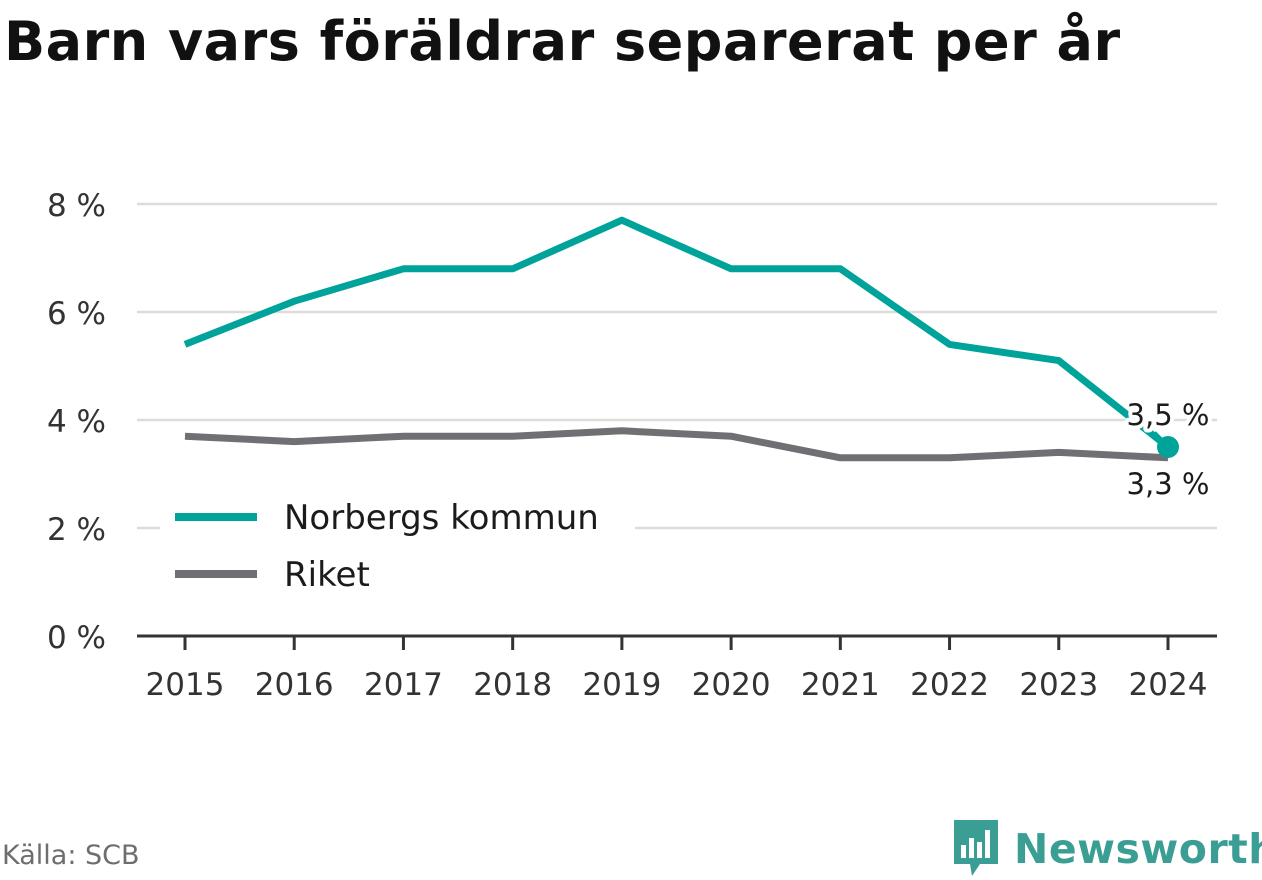 This screenshot has height=880, width=1262. What do you see at coordinates (441, 518) in the screenshot?
I see `legend-label: Norbergs kommun` at bounding box center [441, 518].